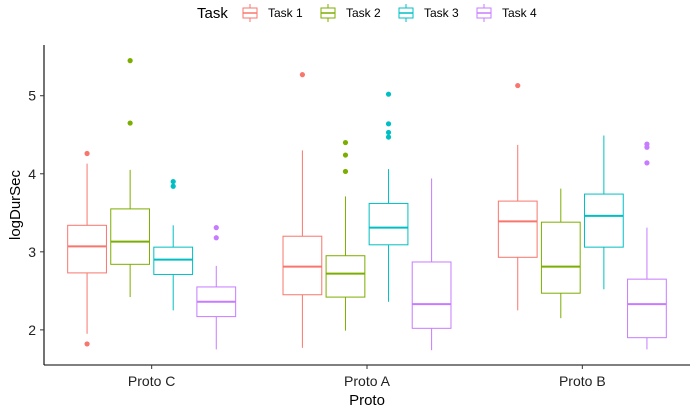 The image size is (700, 415). Describe the element at coordinates (647, 245) in the screenshot. I see `box-task-4-proto-b` at that location.